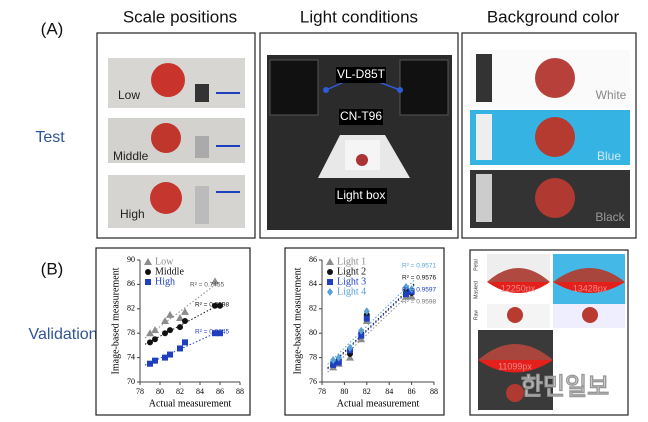 Image resolution: width=648 pixels, height=422 pixels. Describe the element at coordinates (389, 391) in the screenshot. I see `x-tick-label: 84` at that location.